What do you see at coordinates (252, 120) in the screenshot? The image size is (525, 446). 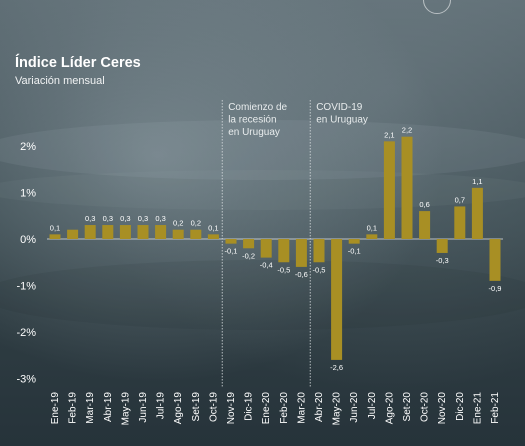 I see `annotation-text: la recesión` at bounding box center [252, 120].